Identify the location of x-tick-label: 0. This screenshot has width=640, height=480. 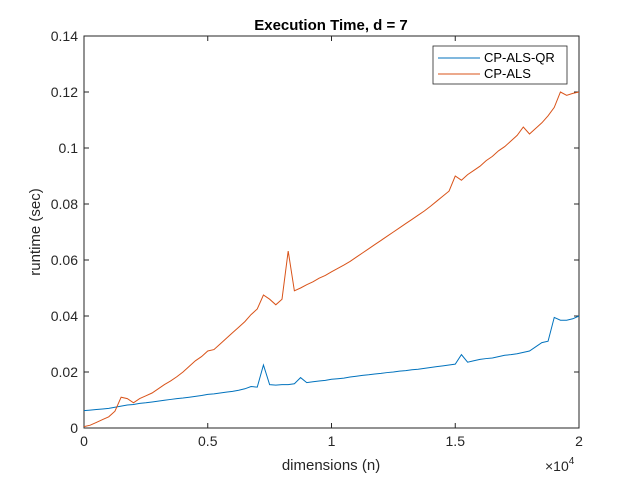
(84, 441).